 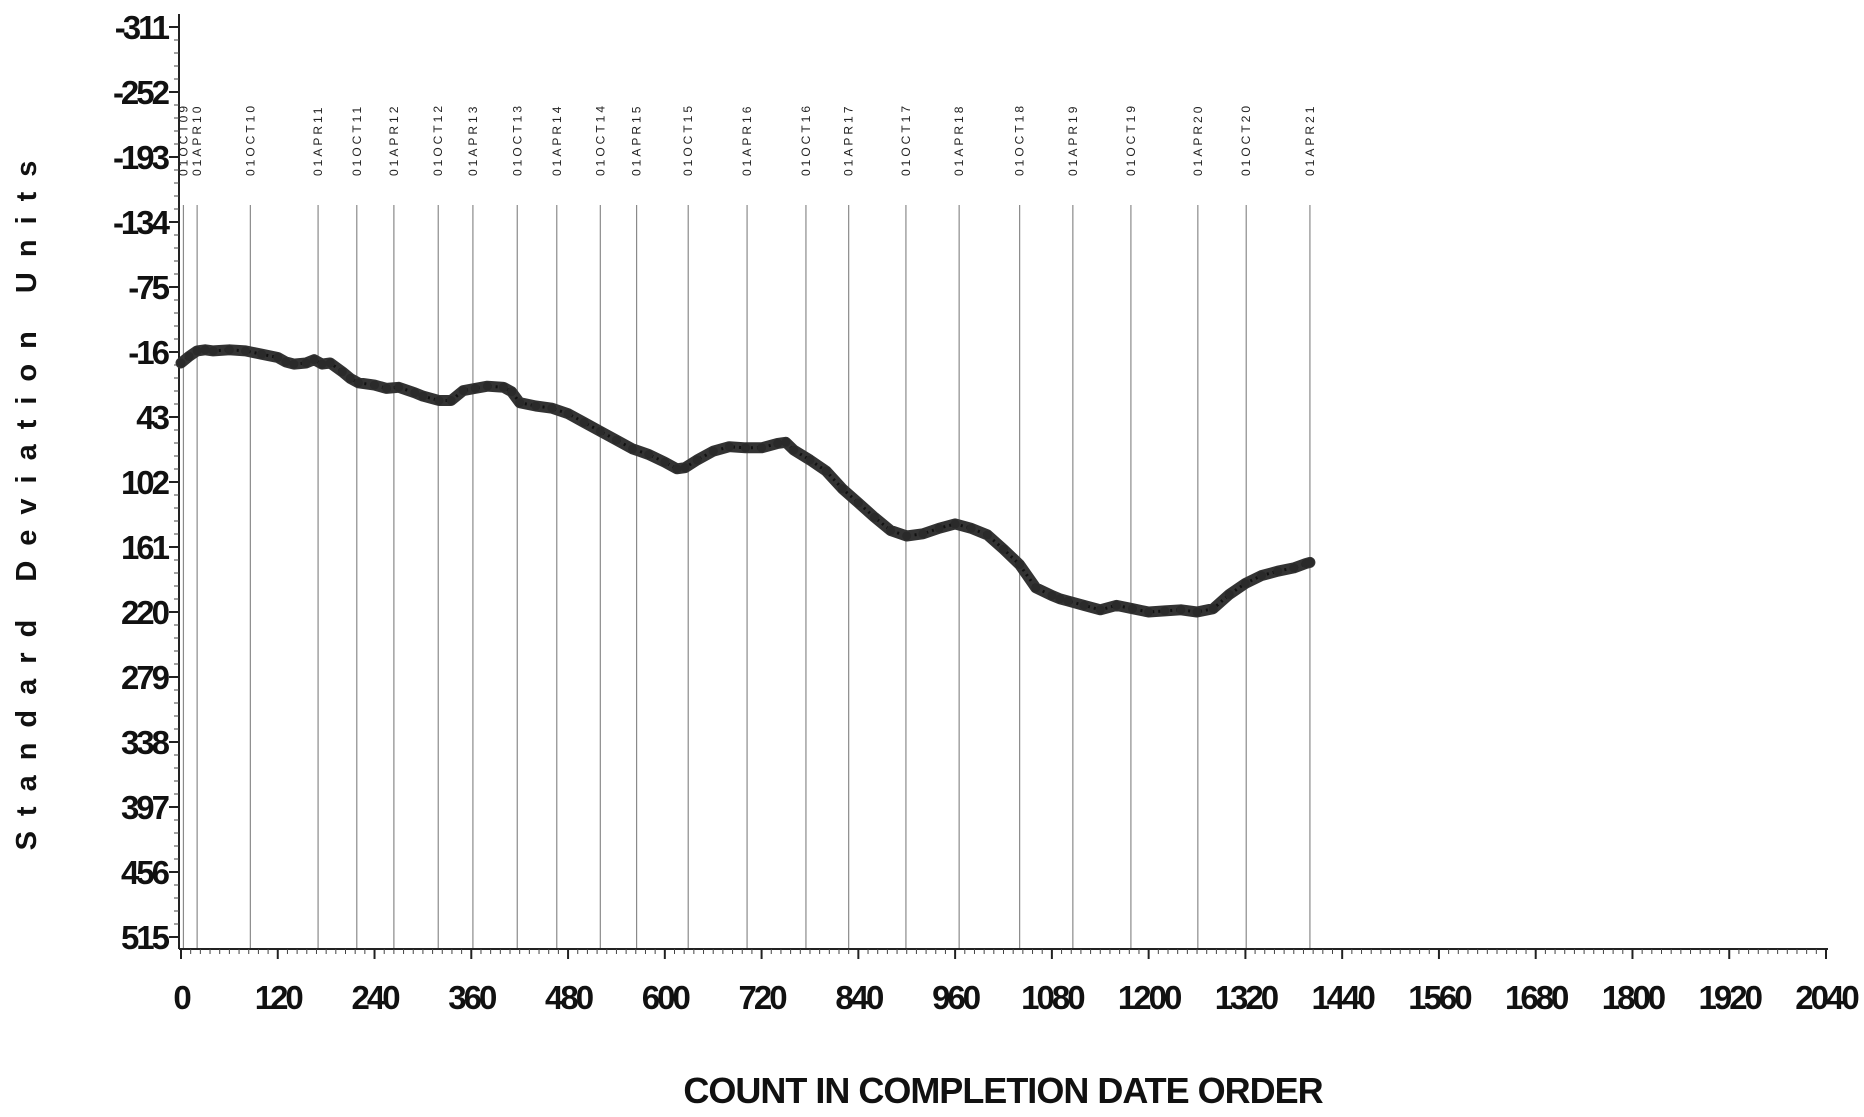 I want to click on reference-date-label: 01APR10, so click(x=197, y=140).